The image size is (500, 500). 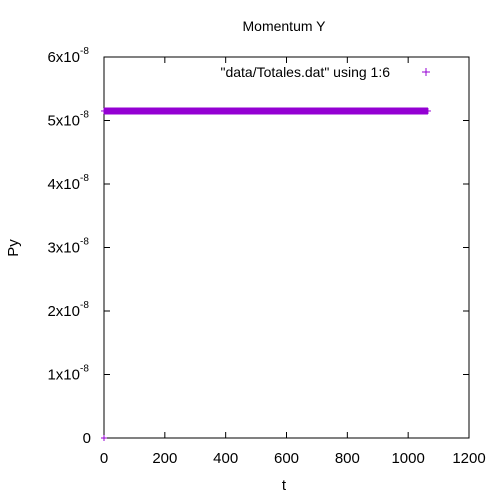 What do you see at coordinates (426, 72) in the screenshot?
I see `legend-marker` at bounding box center [426, 72].